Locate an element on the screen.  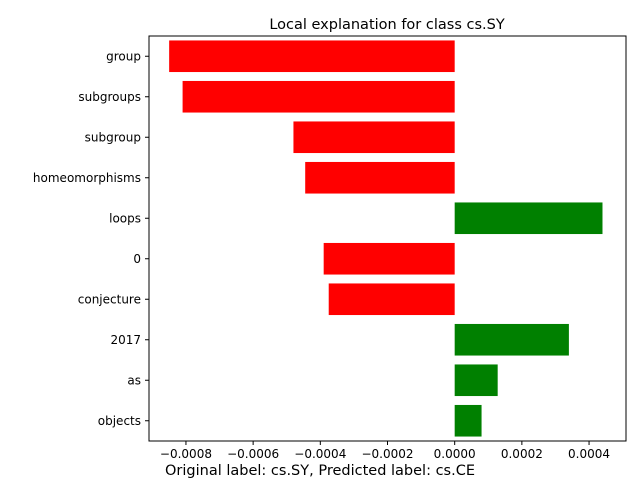
bar-as is located at coordinates (476, 380).